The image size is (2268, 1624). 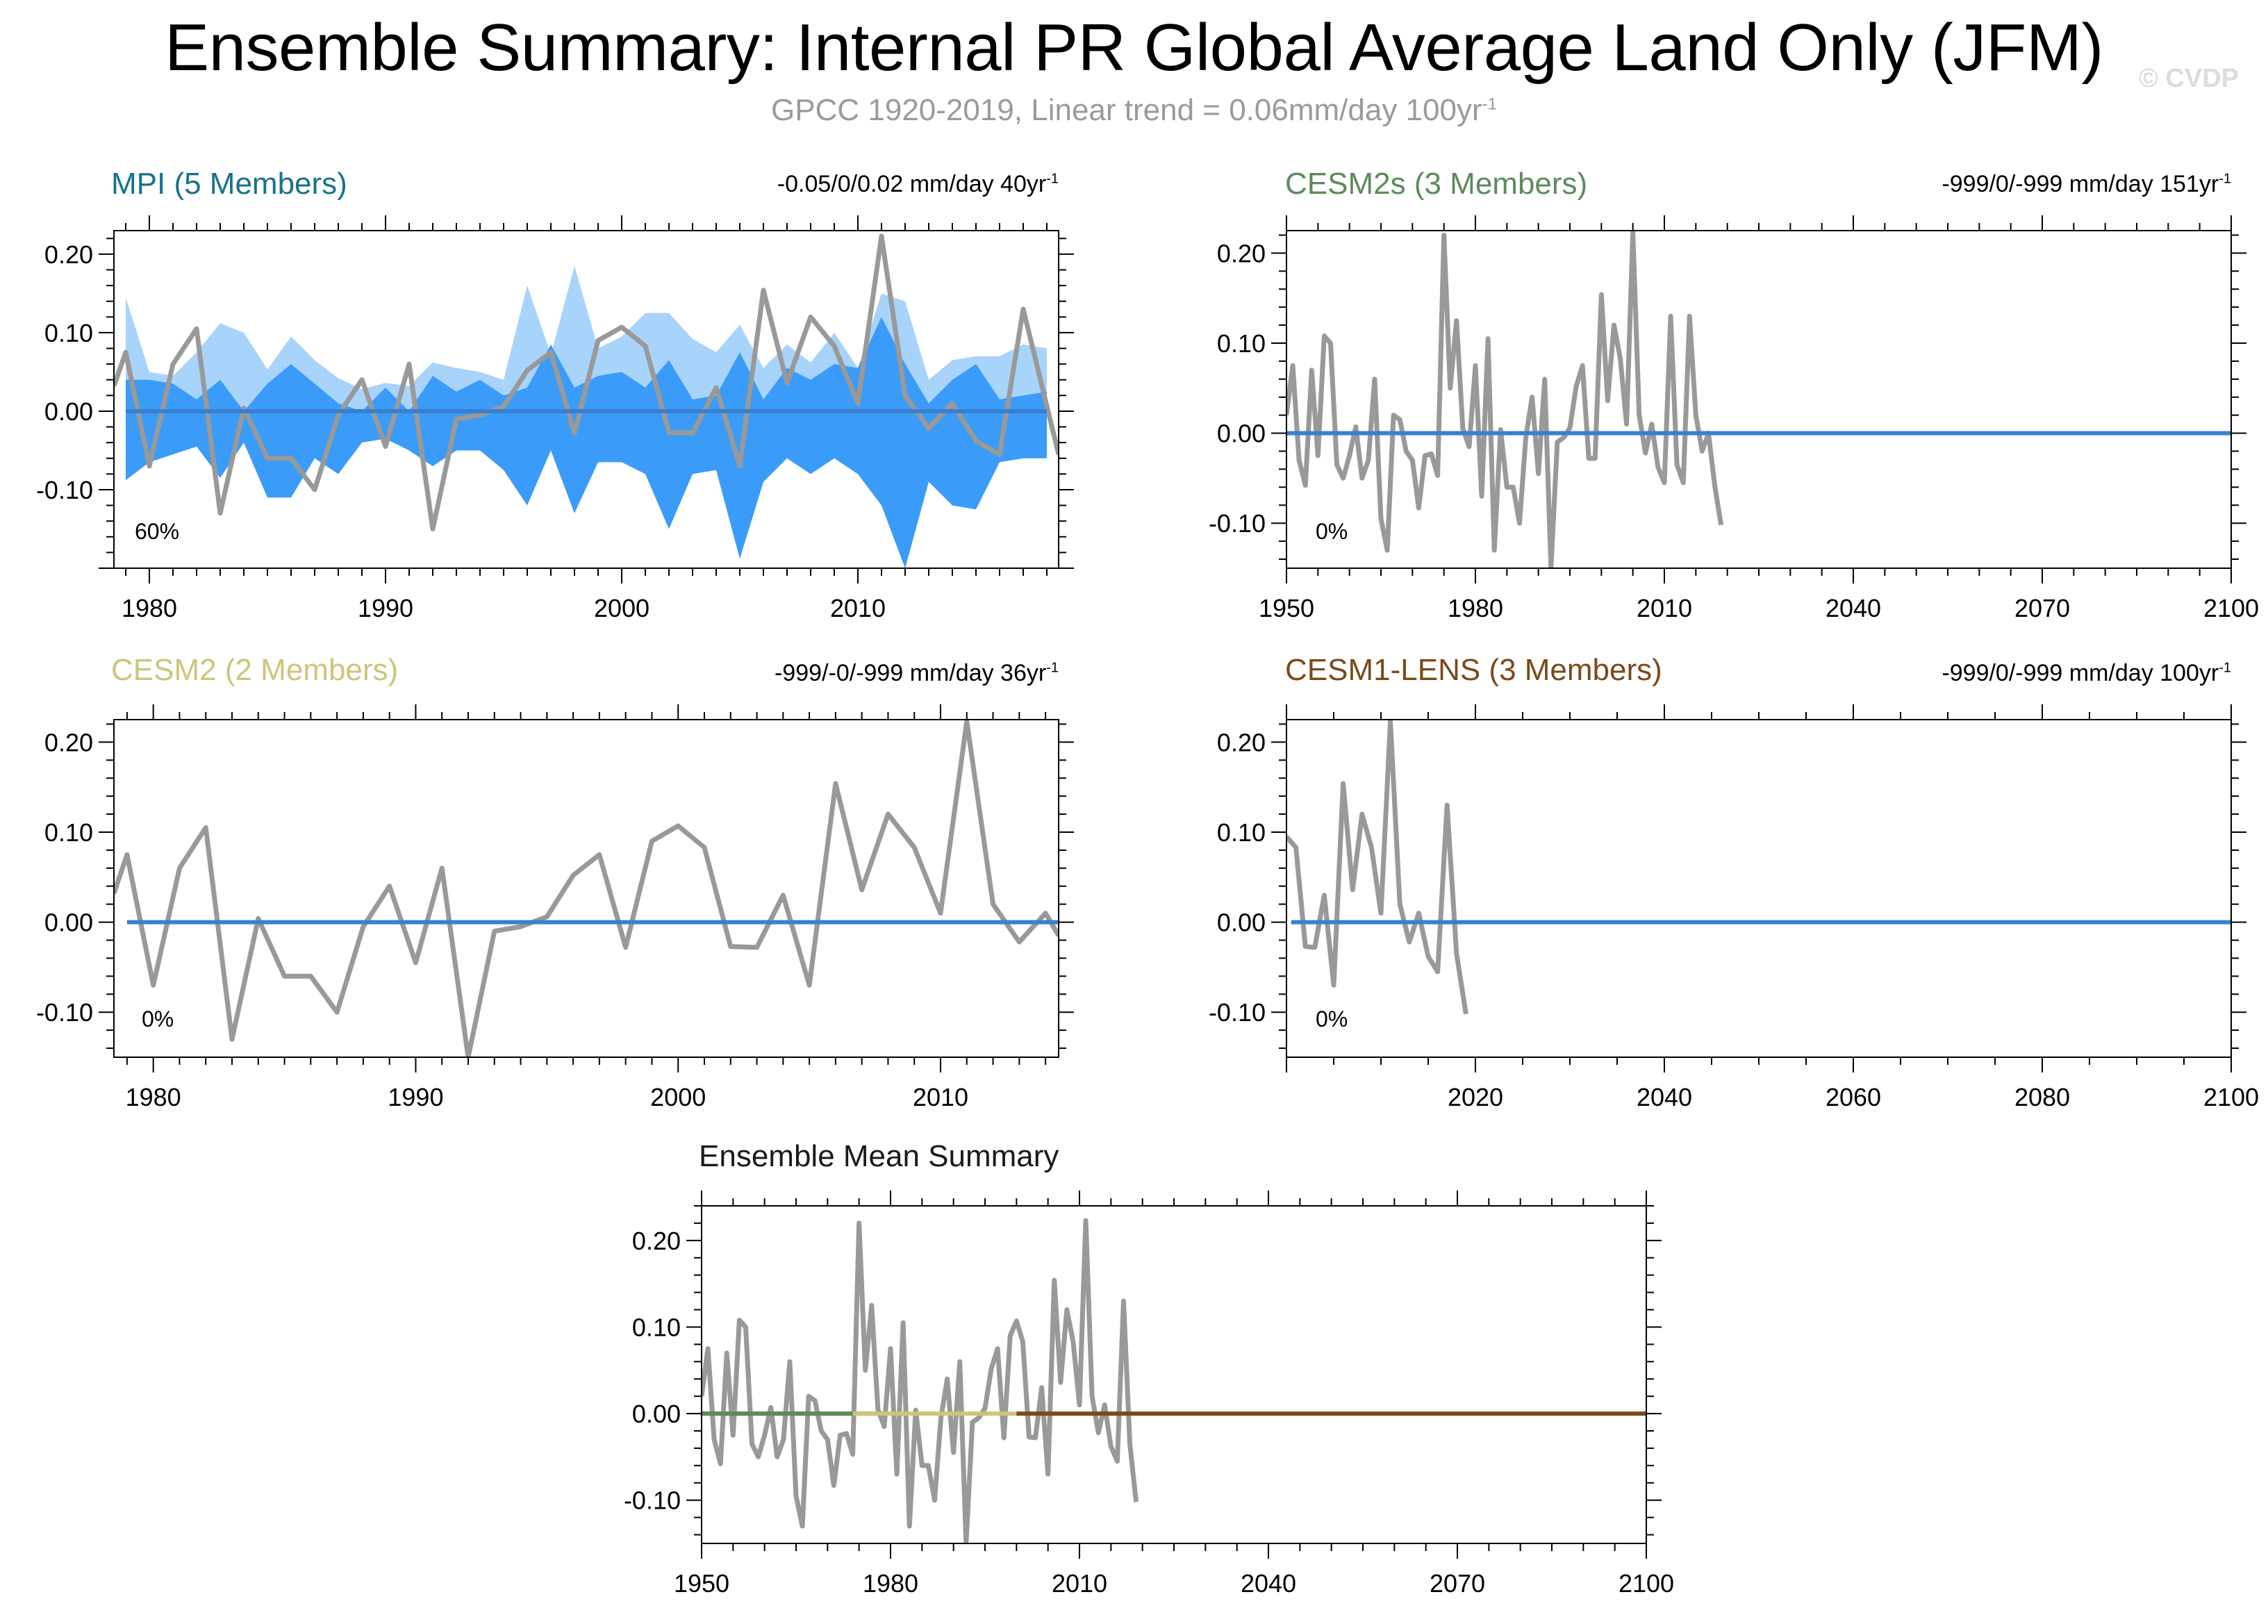 What do you see at coordinates (153, 1097) in the screenshot?
I see `cesm2-xtick-label: 1980` at bounding box center [153, 1097].